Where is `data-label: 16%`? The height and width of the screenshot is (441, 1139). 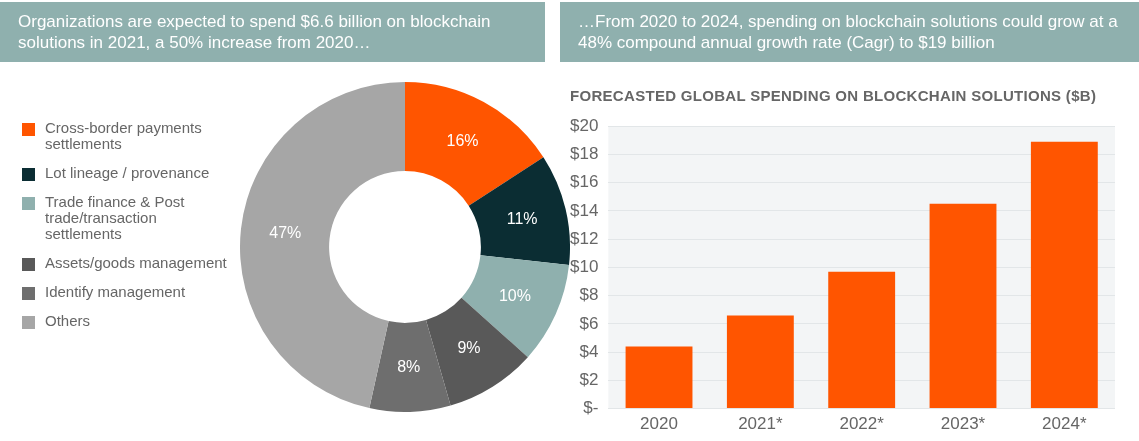 data-label: 16% is located at coordinates (462, 140).